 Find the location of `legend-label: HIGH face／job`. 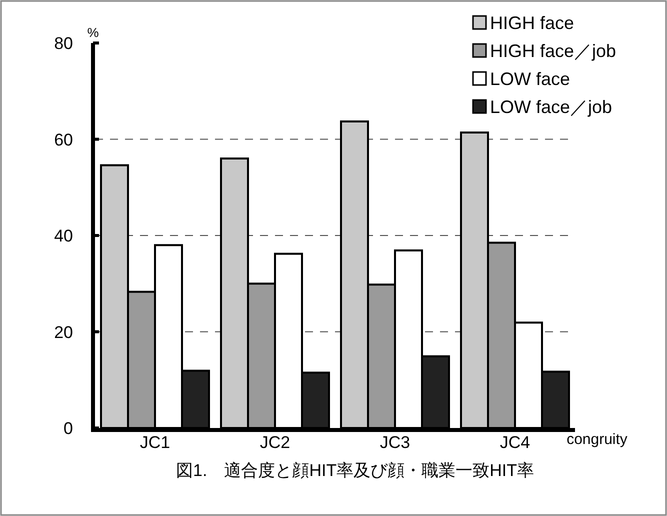

legend-label: HIGH face／job is located at coordinates (553, 51).